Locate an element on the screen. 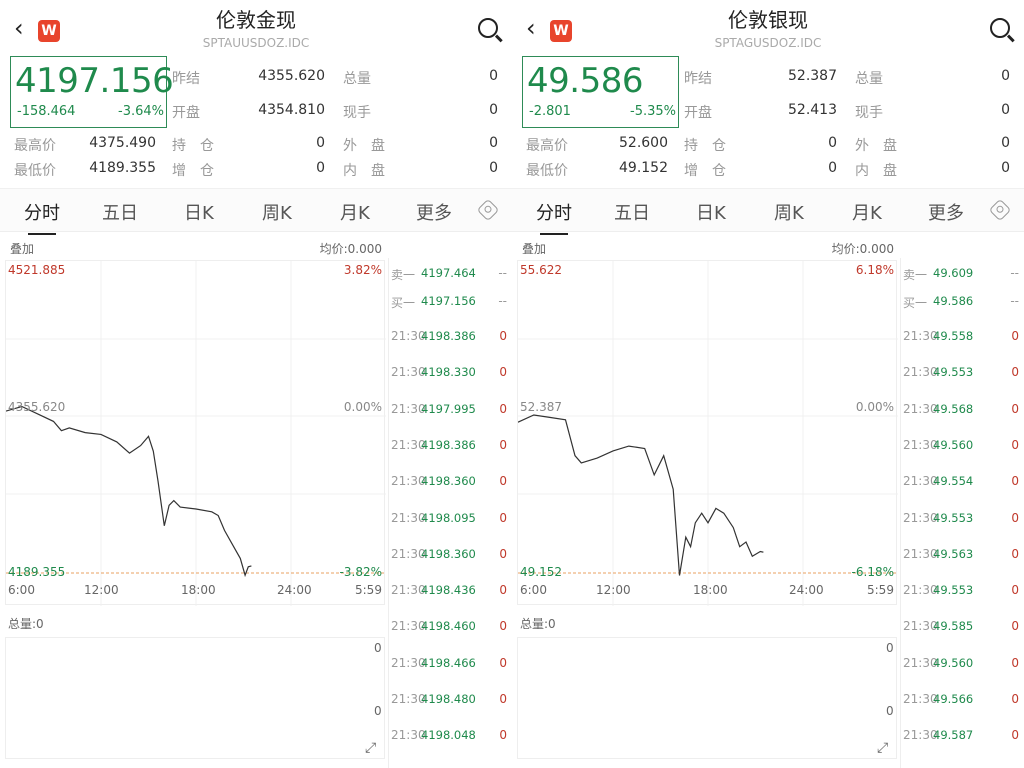 Image resolution: width=1024 pixels, height=768 pixels. x-tick: 5:59 is located at coordinates (880, 590).